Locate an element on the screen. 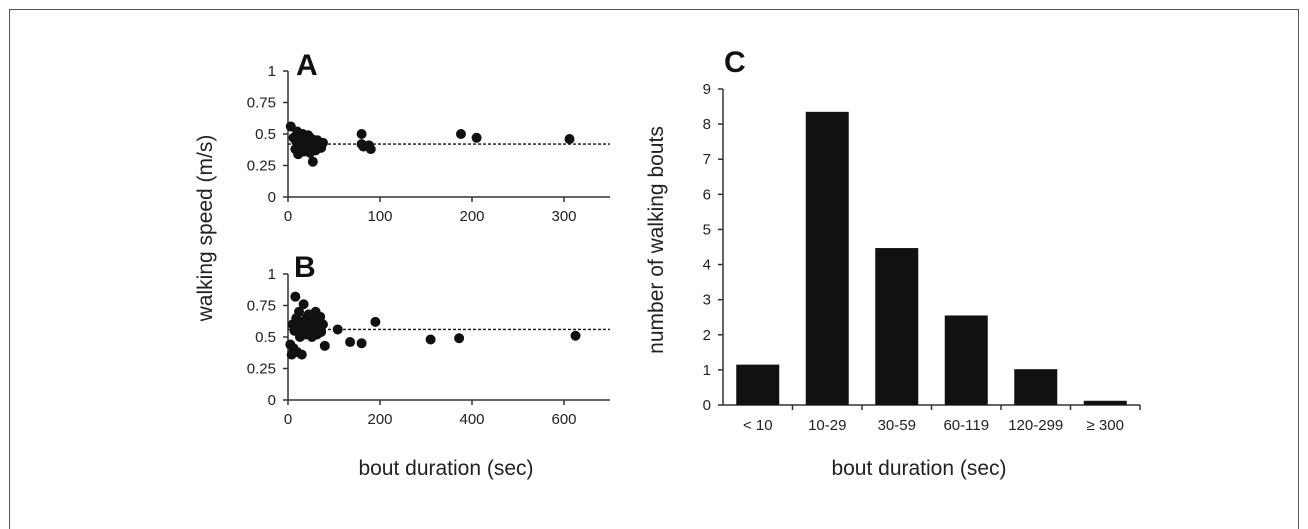 The width and height of the screenshot is (1308, 529). panel-a-x-tick-label: 300 is located at coordinates (563, 216).